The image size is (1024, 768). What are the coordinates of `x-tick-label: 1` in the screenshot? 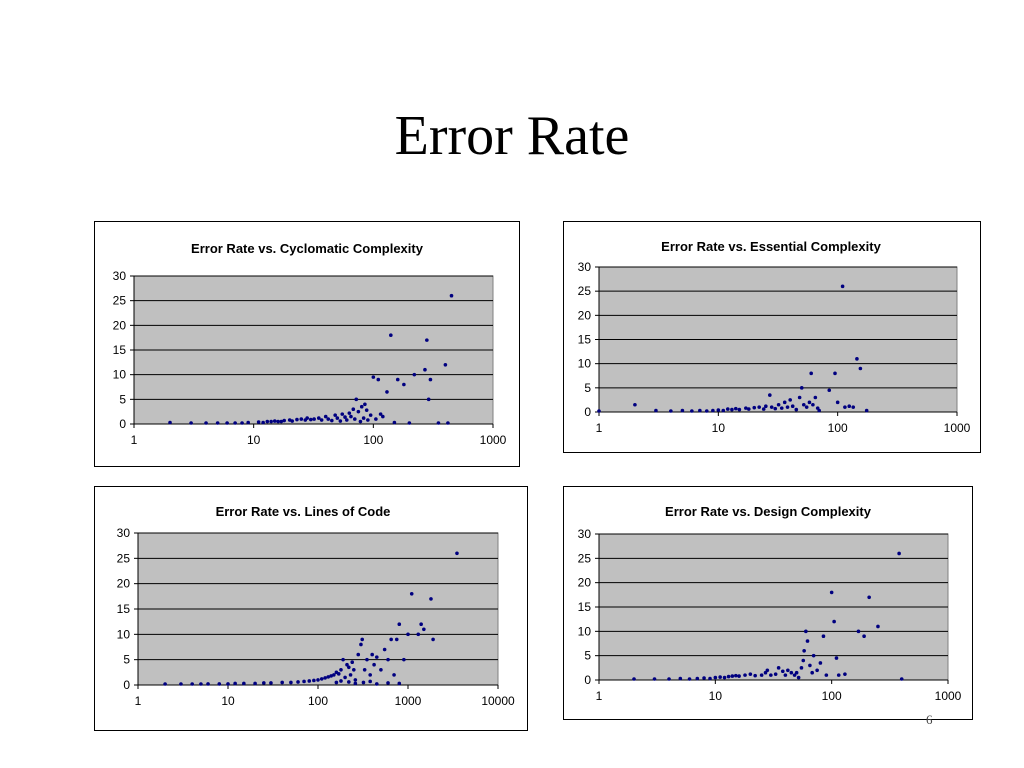 It's located at (138, 701).